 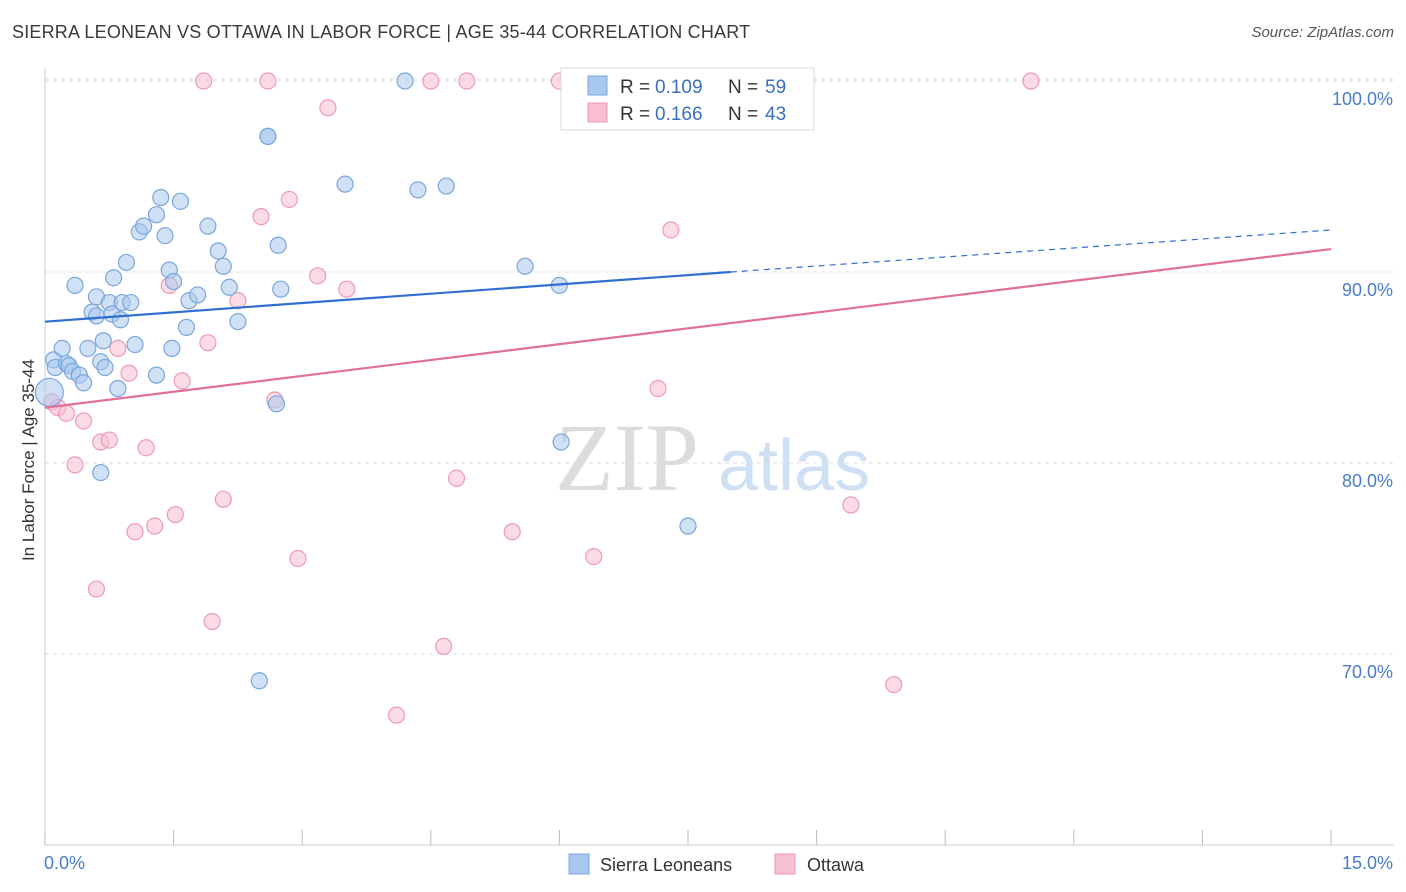 What do you see at coordinates (712, 457) in the screenshot?
I see `watermark: ZIP atlas` at bounding box center [712, 457].